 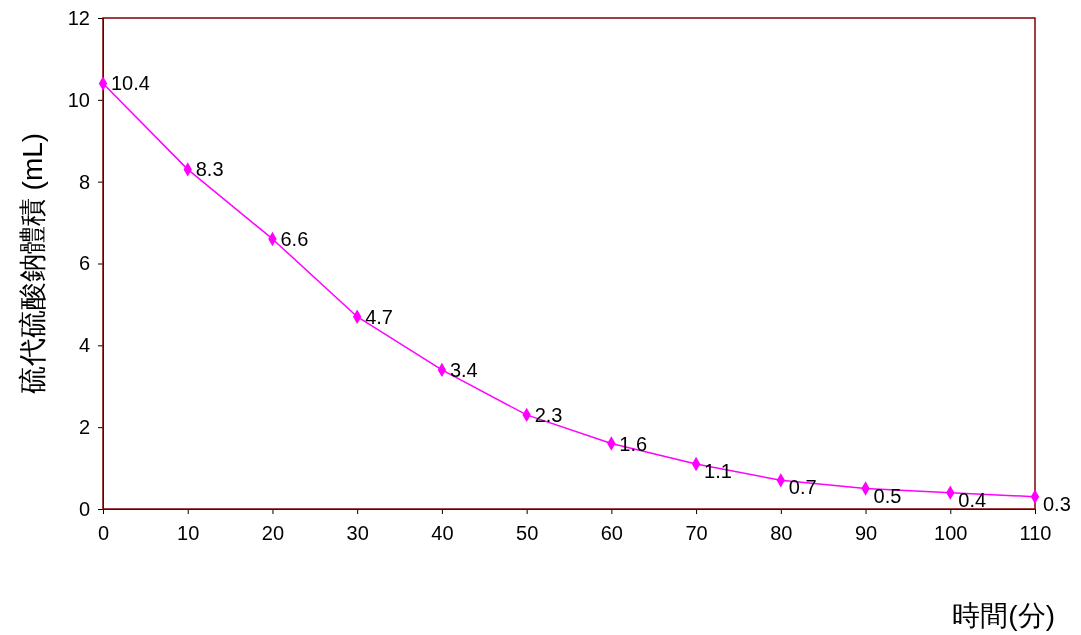 I want to click on x-tick-label: 0, so click(x=103, y=533).